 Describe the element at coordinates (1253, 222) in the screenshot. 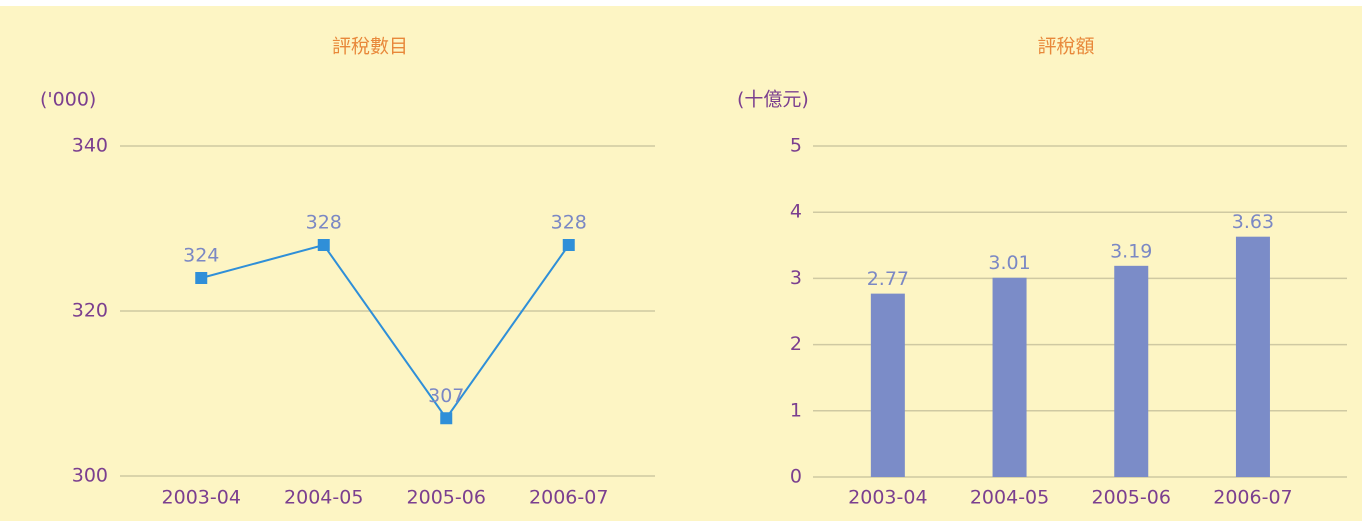

I see `data-label: 3.63` at that location.